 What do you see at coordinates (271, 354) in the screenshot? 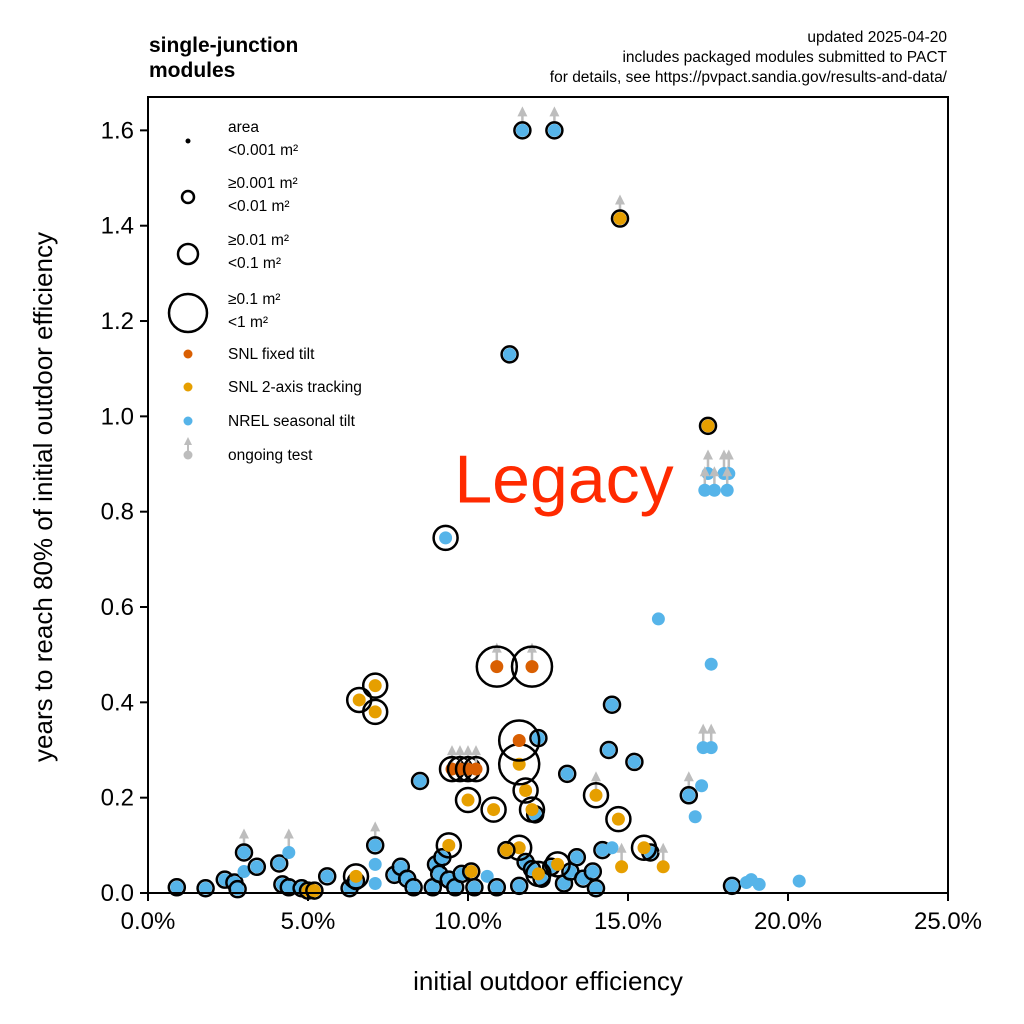
I see `legend-series-label: SNL fixed tilt` at bounding box center [271, 354].